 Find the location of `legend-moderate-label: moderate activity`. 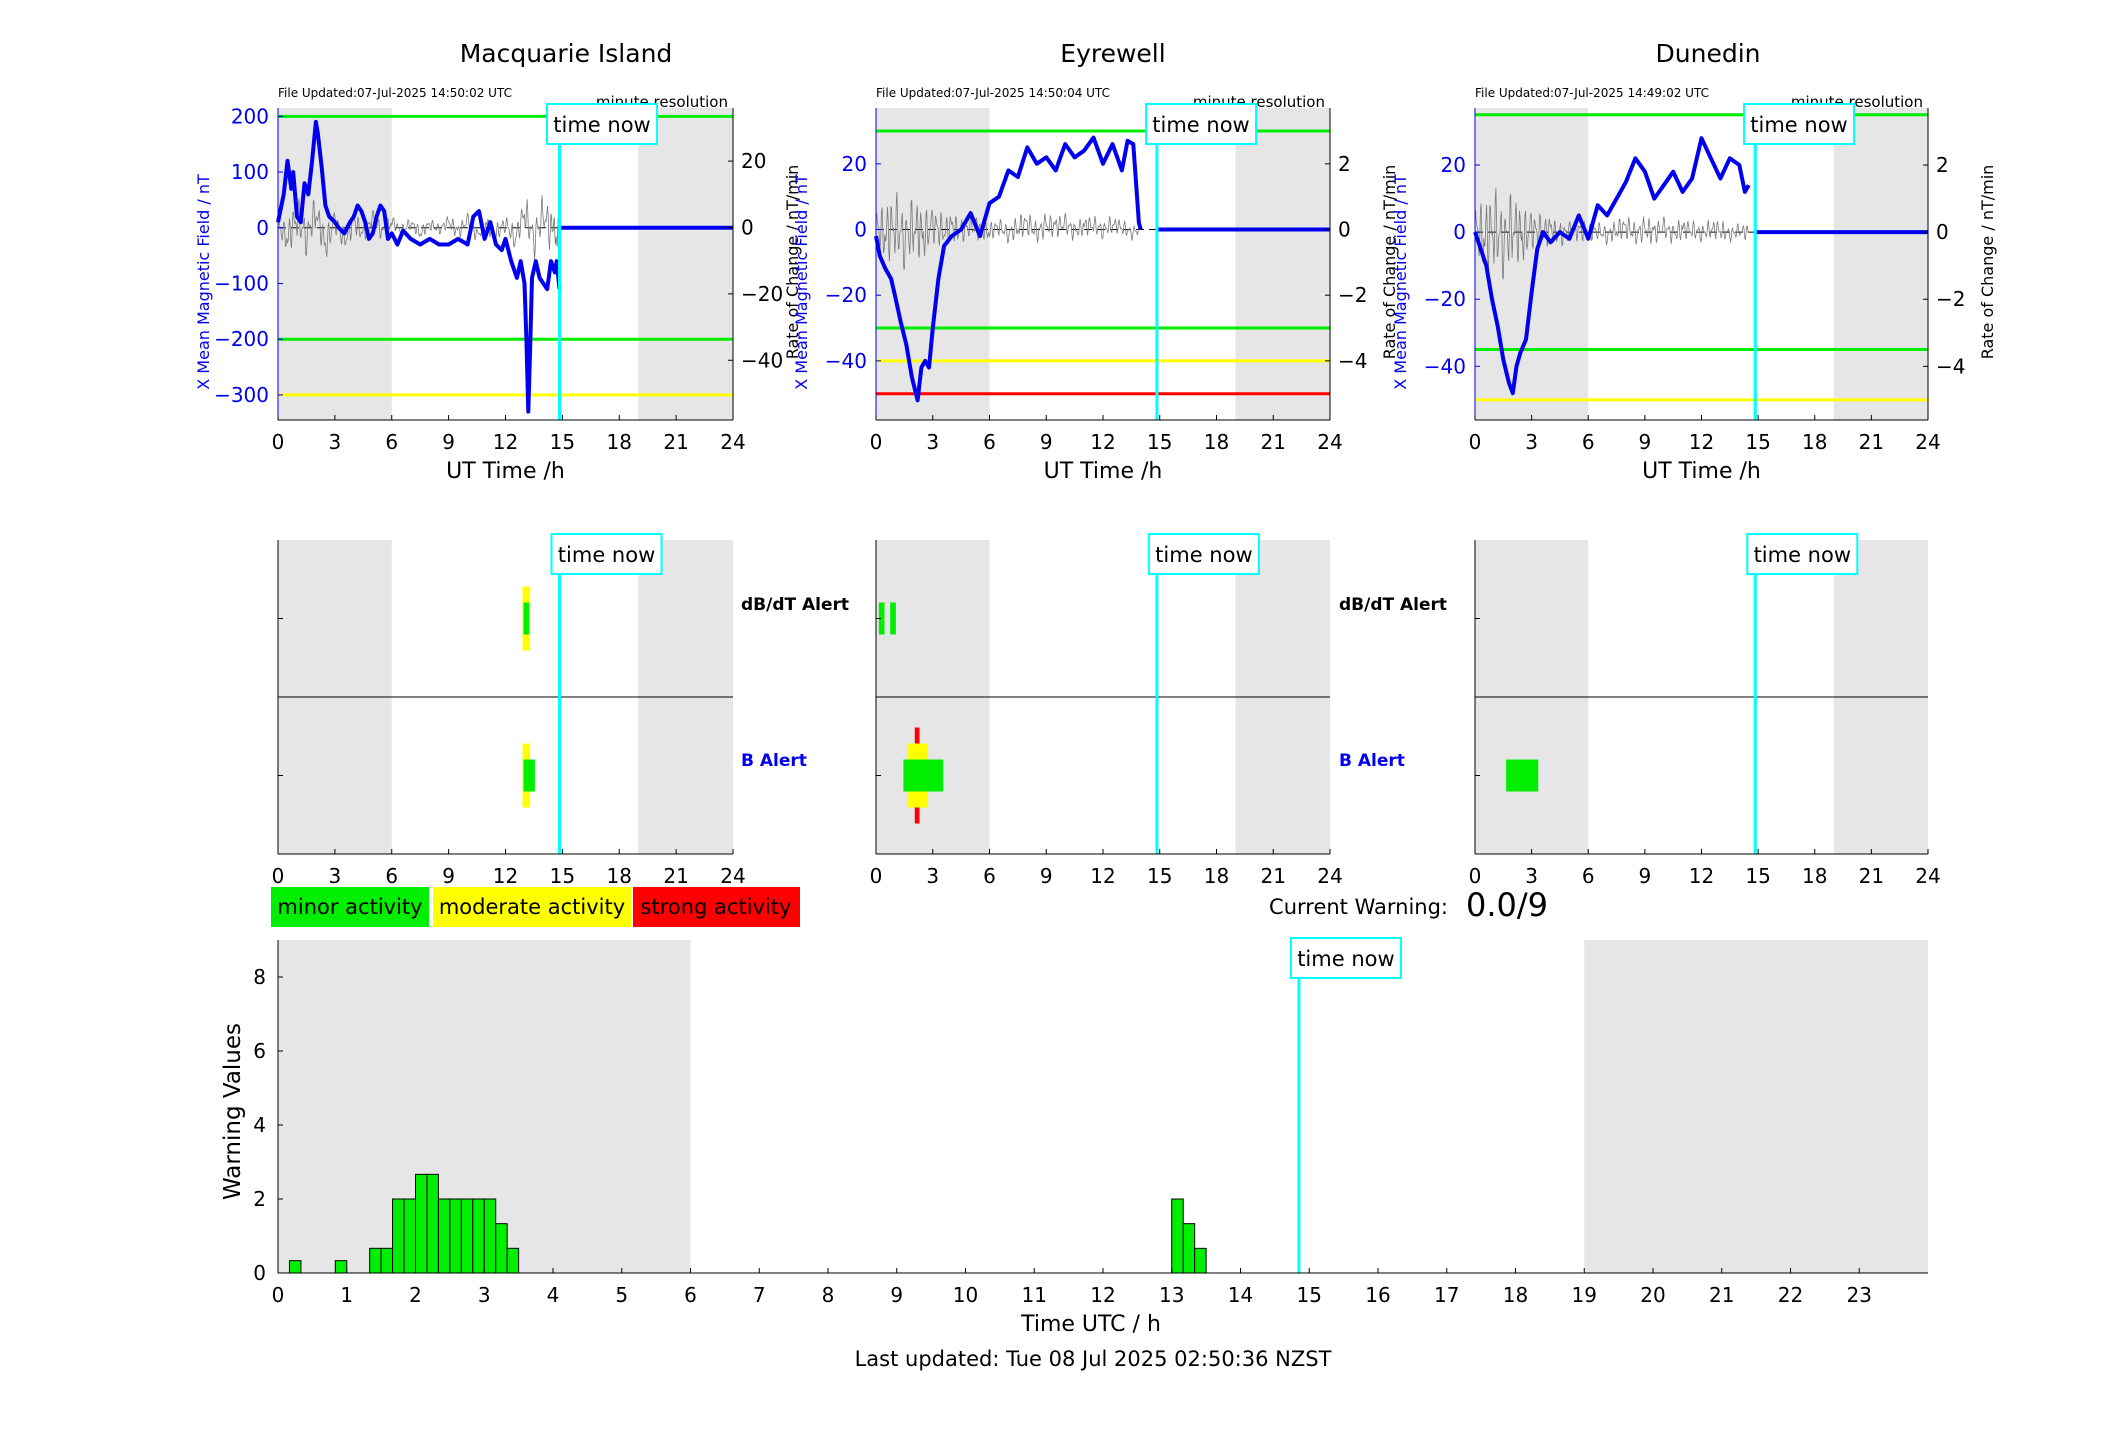

legend-moderate-label: moderate activity is located at coordinates (532, 907).